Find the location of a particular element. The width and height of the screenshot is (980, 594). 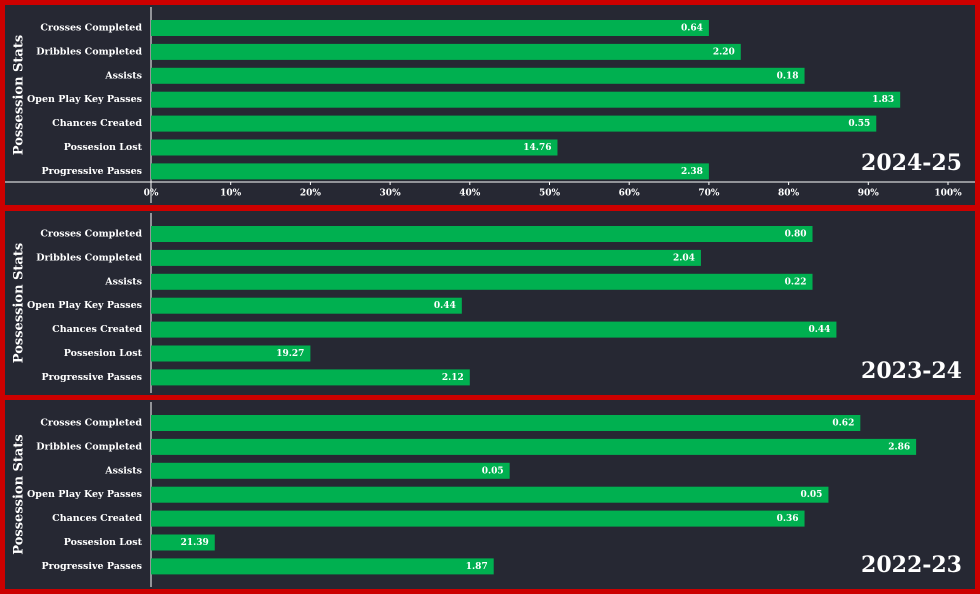

bar-label: 0.36 is located at coordinates (788, 519).